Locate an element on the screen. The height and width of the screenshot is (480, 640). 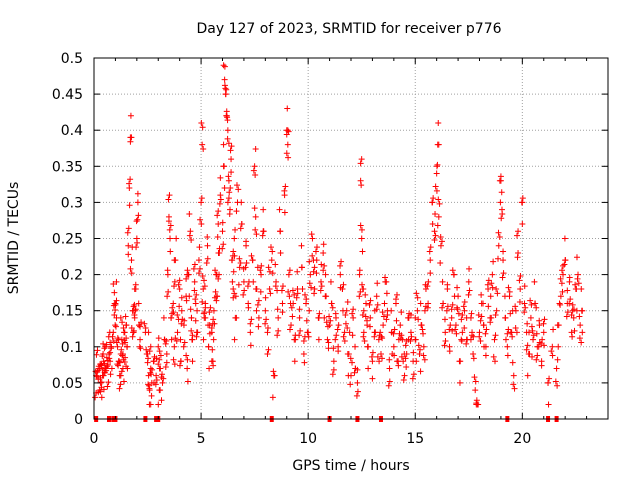
x-tick-label: 0 is located at coordinates (94, 439).